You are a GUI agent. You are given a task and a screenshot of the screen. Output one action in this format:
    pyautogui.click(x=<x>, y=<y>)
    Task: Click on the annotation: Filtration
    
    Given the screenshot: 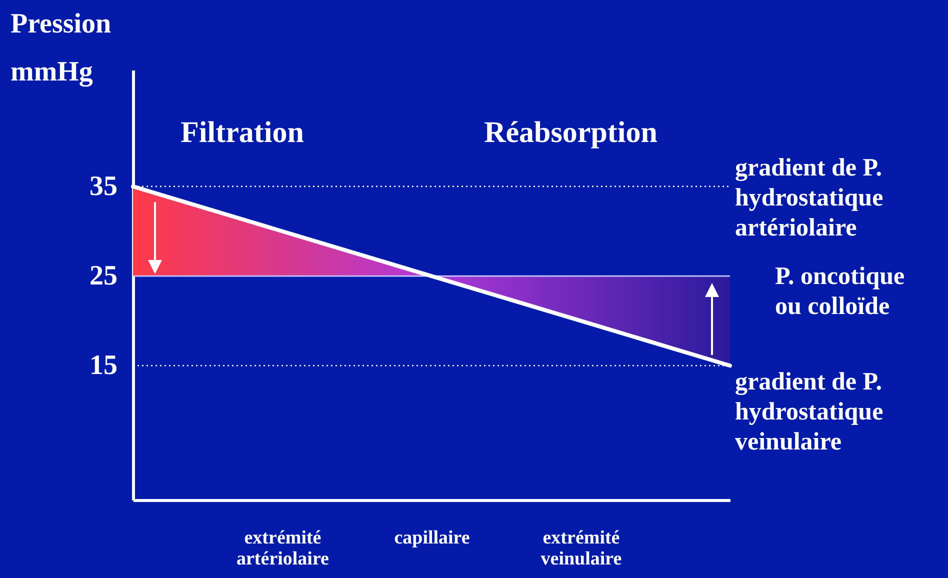 What is the action you would take?
    pyautogui.click(x=242, y=132)
    